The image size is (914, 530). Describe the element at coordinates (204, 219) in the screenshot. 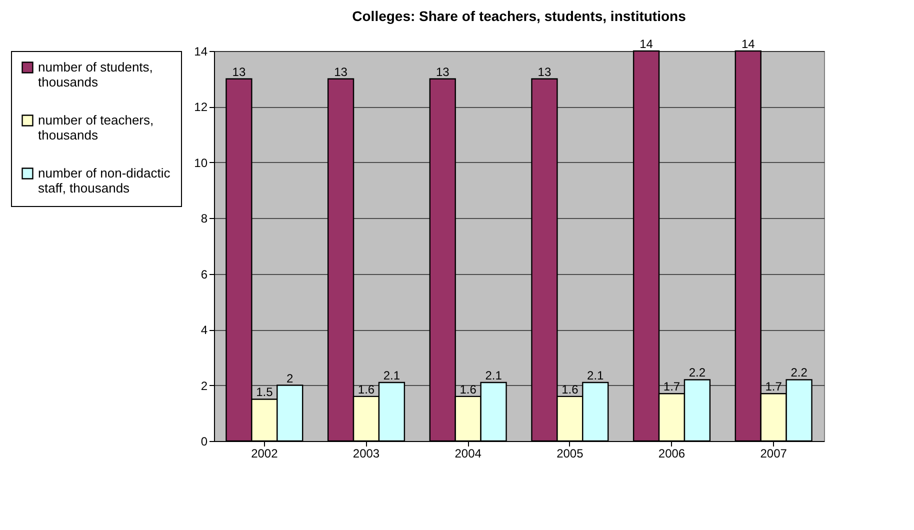

I see `y-tick-label: 8` at that location.